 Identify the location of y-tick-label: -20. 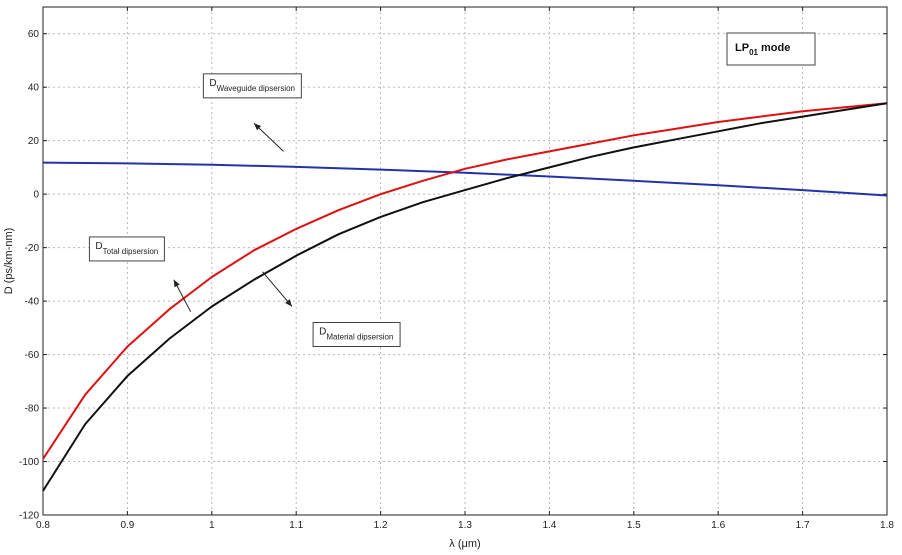
(32, 248).